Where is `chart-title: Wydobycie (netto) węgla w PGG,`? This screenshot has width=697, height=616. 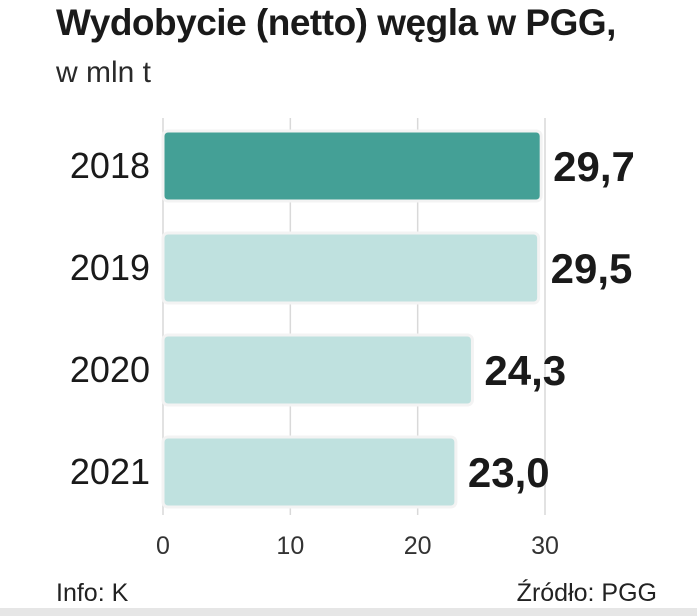
chart-title: Wydobycie (netto) węgla w PGG, is located at coordinates (336, 22).